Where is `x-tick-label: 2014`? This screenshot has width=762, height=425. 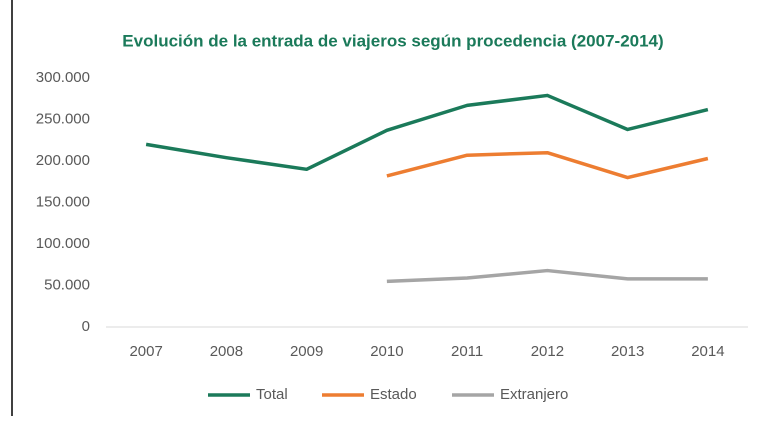
x-tick-label: 2014 is located at coordinates (707, 351).